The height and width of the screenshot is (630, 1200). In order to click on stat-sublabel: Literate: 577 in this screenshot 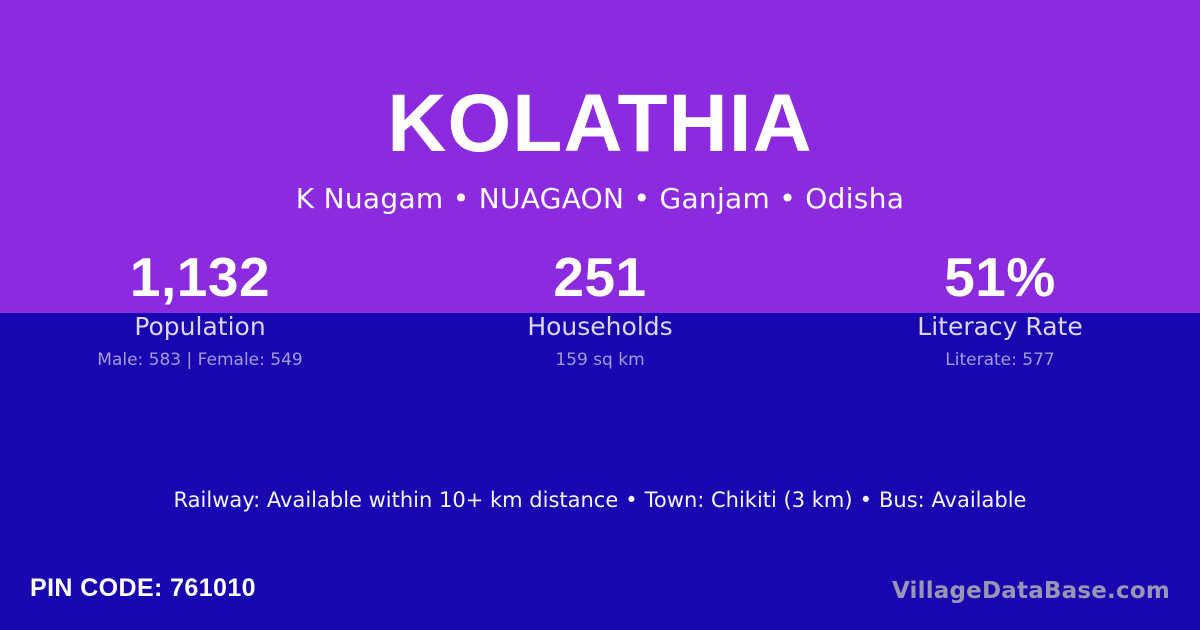, I will do `click(1000, 360)`.